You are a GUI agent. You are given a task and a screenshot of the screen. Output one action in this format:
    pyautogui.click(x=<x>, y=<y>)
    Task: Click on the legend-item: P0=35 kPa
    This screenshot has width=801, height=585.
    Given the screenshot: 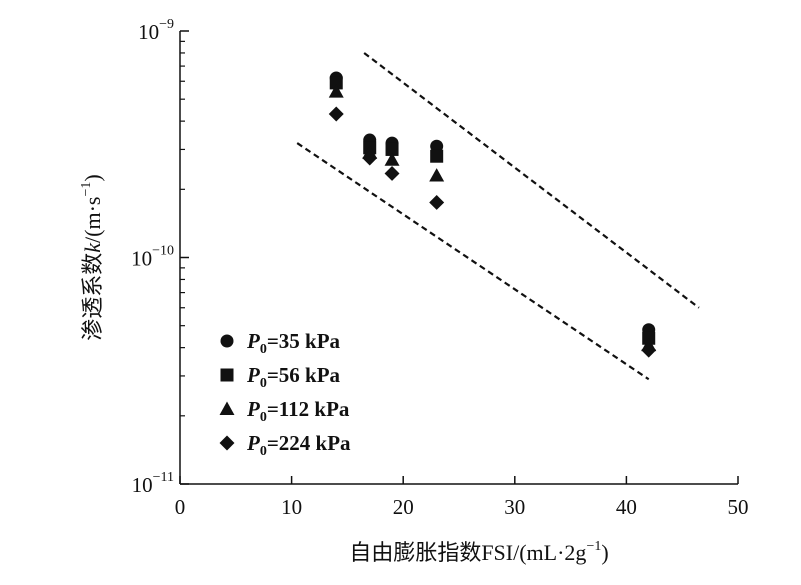 What is the action you would take?
    pyautogui.click(x=280, y=343)
    